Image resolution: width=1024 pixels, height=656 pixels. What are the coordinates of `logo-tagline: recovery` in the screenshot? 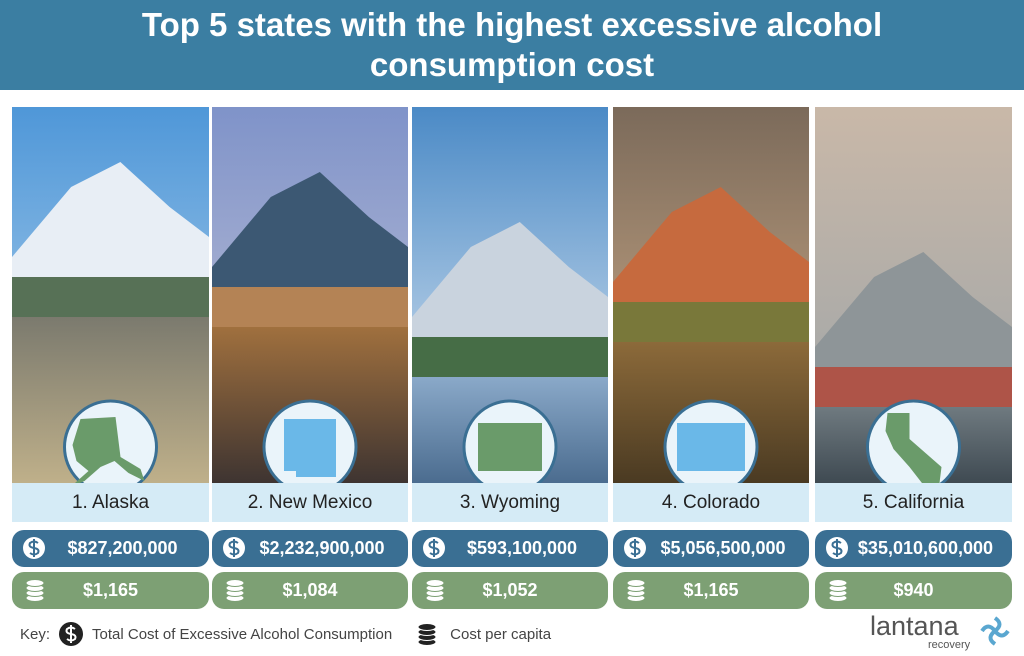 It's located at (949, 645).